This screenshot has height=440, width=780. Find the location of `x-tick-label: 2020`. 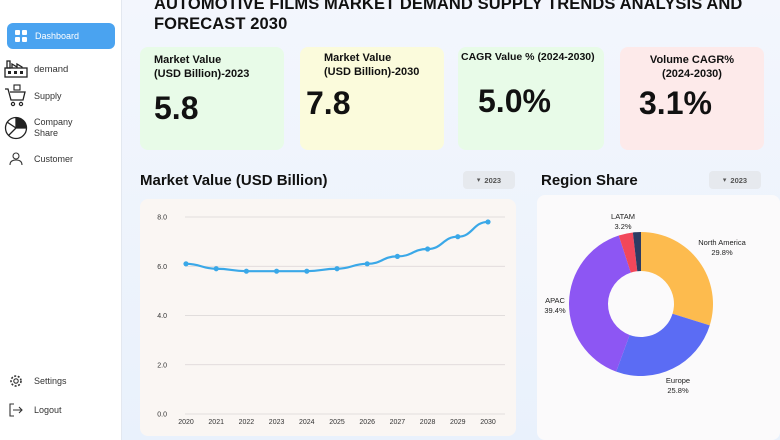

x-tick-label: 2020 is located at coordinates (186, 422).